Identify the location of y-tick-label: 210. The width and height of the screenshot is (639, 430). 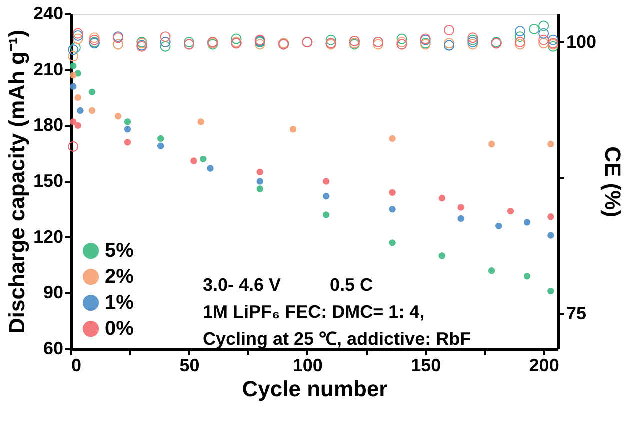
(48, 69).